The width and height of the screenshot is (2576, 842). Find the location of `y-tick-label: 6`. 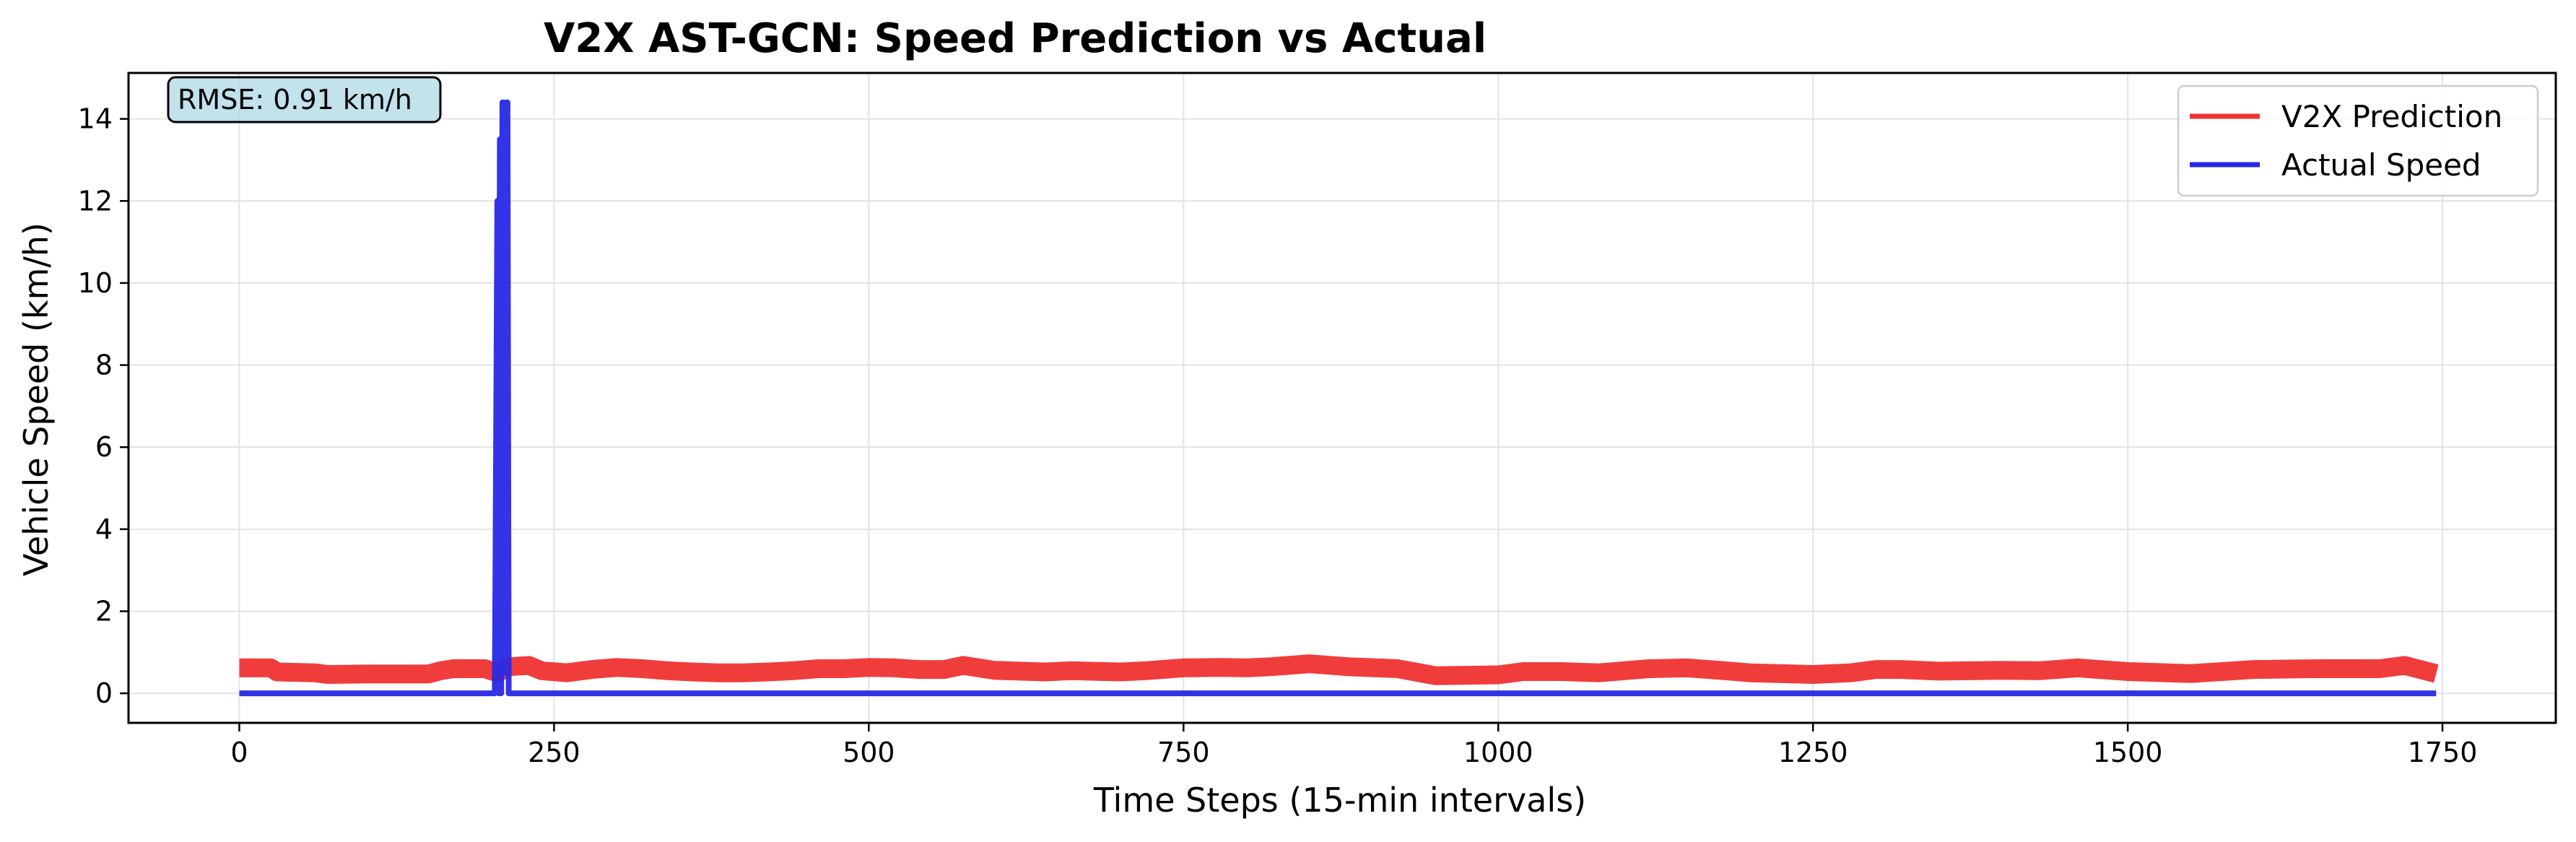

y-tick-label: 6 is located at coordinates (104, 447).